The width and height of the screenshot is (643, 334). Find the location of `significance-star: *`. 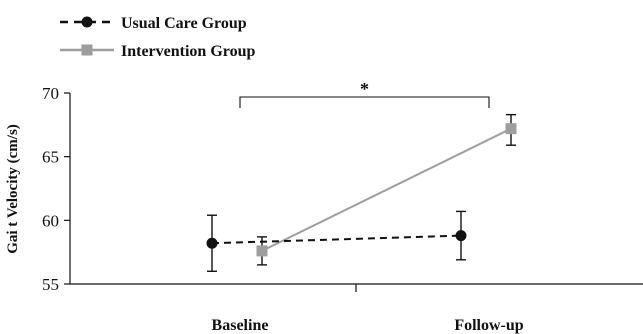

significance-star: * is located at coordinates (364, 89).